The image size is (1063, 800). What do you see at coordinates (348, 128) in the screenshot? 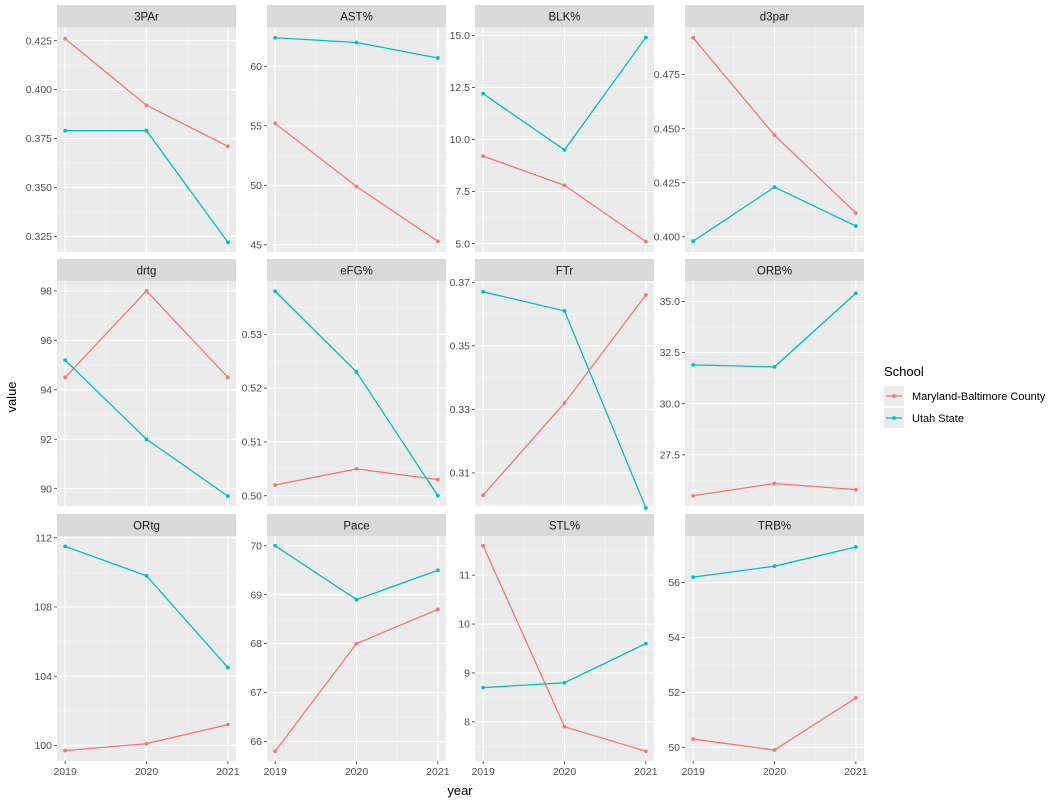
I see `panel-ast: AST% 45 50 55 60` at bounding box center [348, 128].